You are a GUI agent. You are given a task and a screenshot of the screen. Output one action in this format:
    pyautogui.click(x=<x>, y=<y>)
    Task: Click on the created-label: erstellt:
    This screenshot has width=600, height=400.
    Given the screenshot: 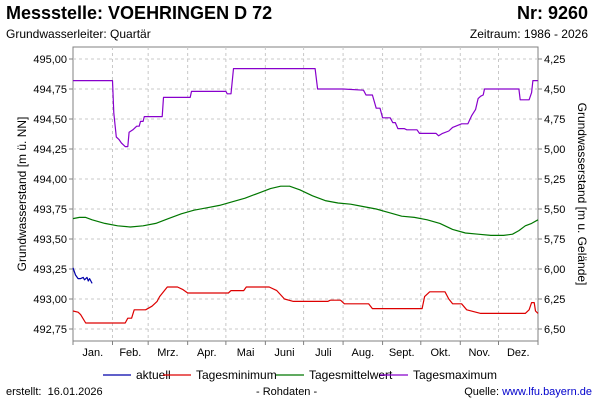 What is the action you would take?
    pyautogui.click(x=24, y=392)
    